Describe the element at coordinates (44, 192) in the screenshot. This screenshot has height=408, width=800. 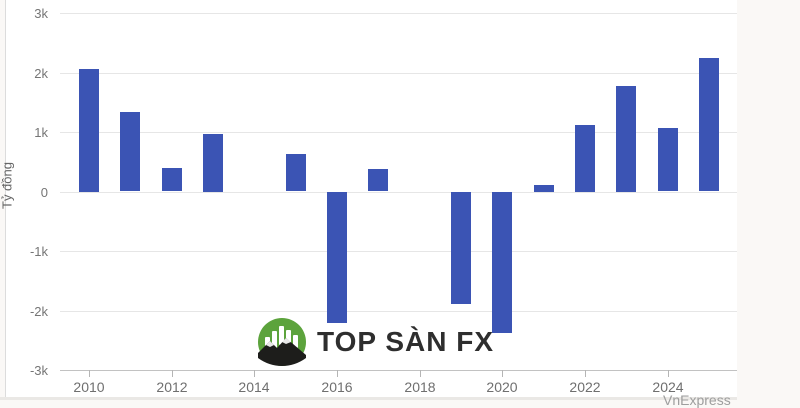
I see `y-tick-label: 0` at that location.